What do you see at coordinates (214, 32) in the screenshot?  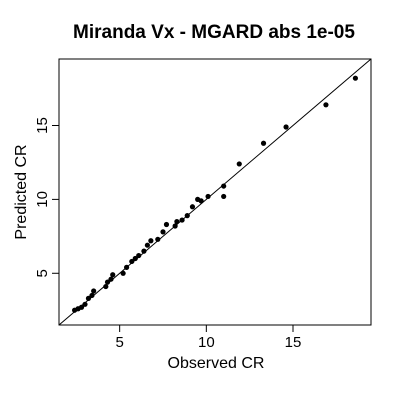 I see `chart-title: Miranda Vx - MGARD abs 1e-05` at bounding box center [214, 32].